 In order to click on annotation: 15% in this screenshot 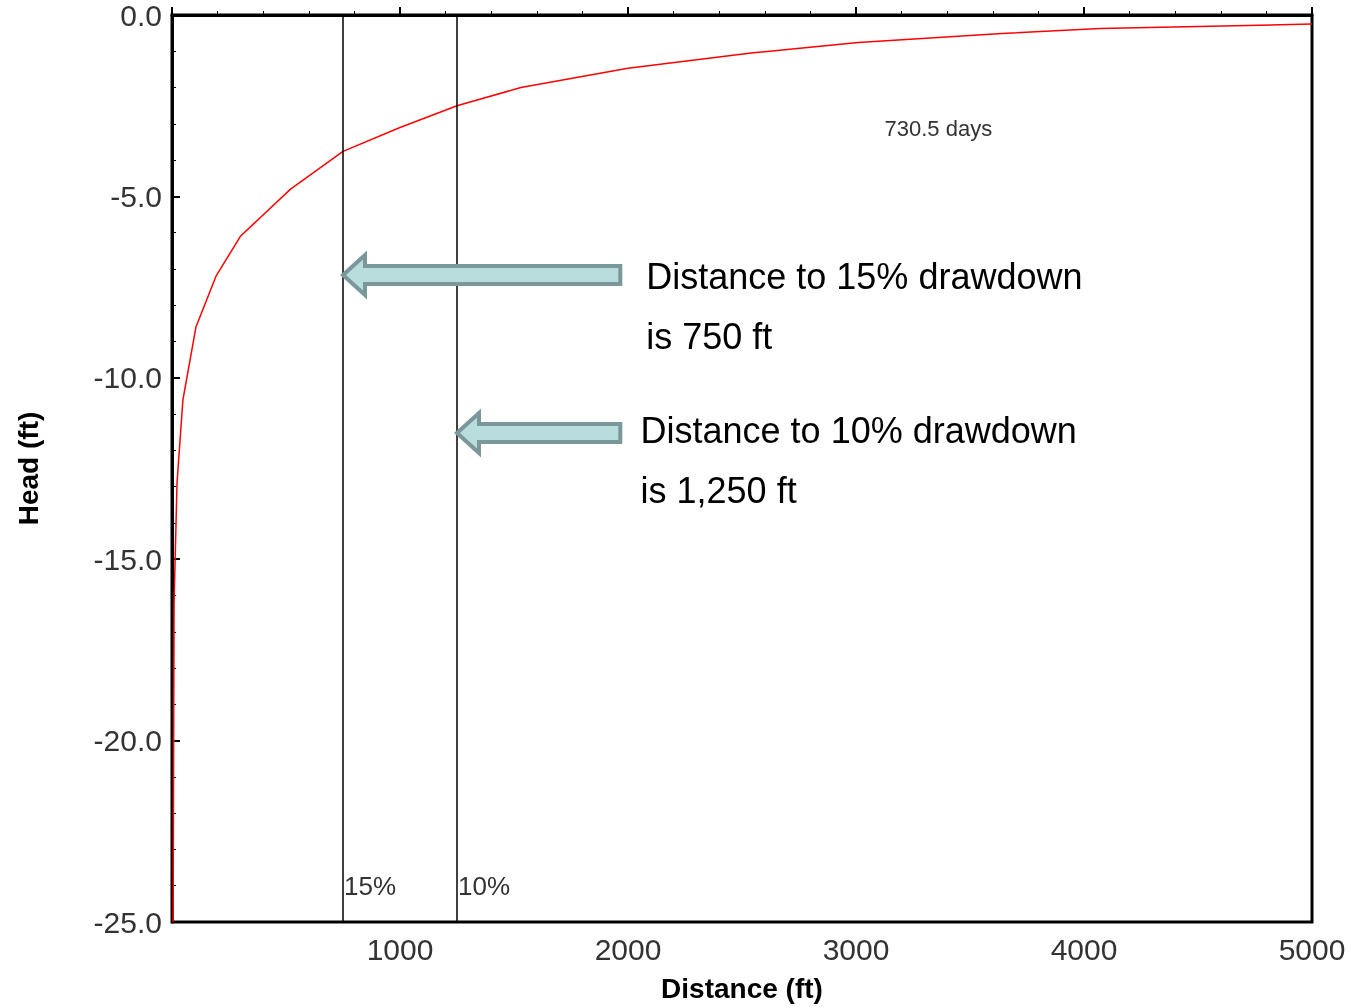, I will do `click(370, 885)`.